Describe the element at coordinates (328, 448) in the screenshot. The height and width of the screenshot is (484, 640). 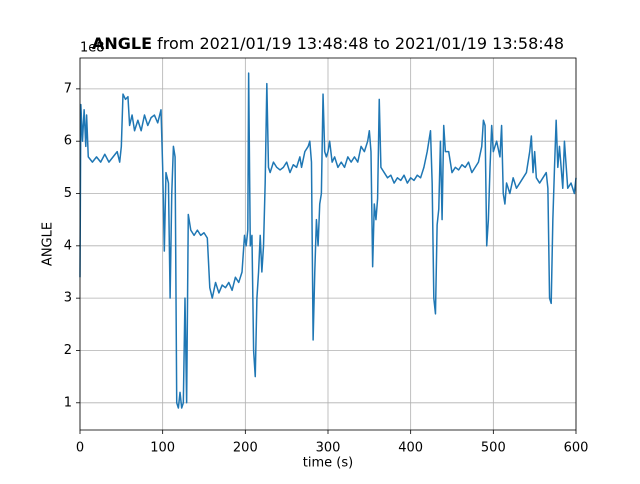
I see `x-tick-label: 300` at that location.